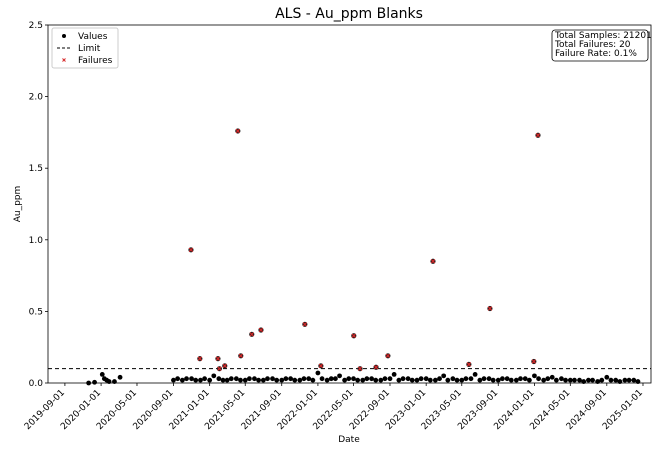  What do you see at coordinates (36, 384) in the screenshot?
I see `y-tick-label: 0.0` at bounding box center [36, 384].